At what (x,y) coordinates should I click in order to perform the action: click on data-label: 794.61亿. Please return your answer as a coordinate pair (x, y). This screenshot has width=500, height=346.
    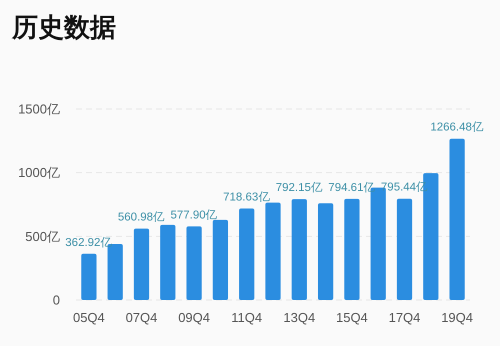
    Looking at the image, I should click on (352, 187).